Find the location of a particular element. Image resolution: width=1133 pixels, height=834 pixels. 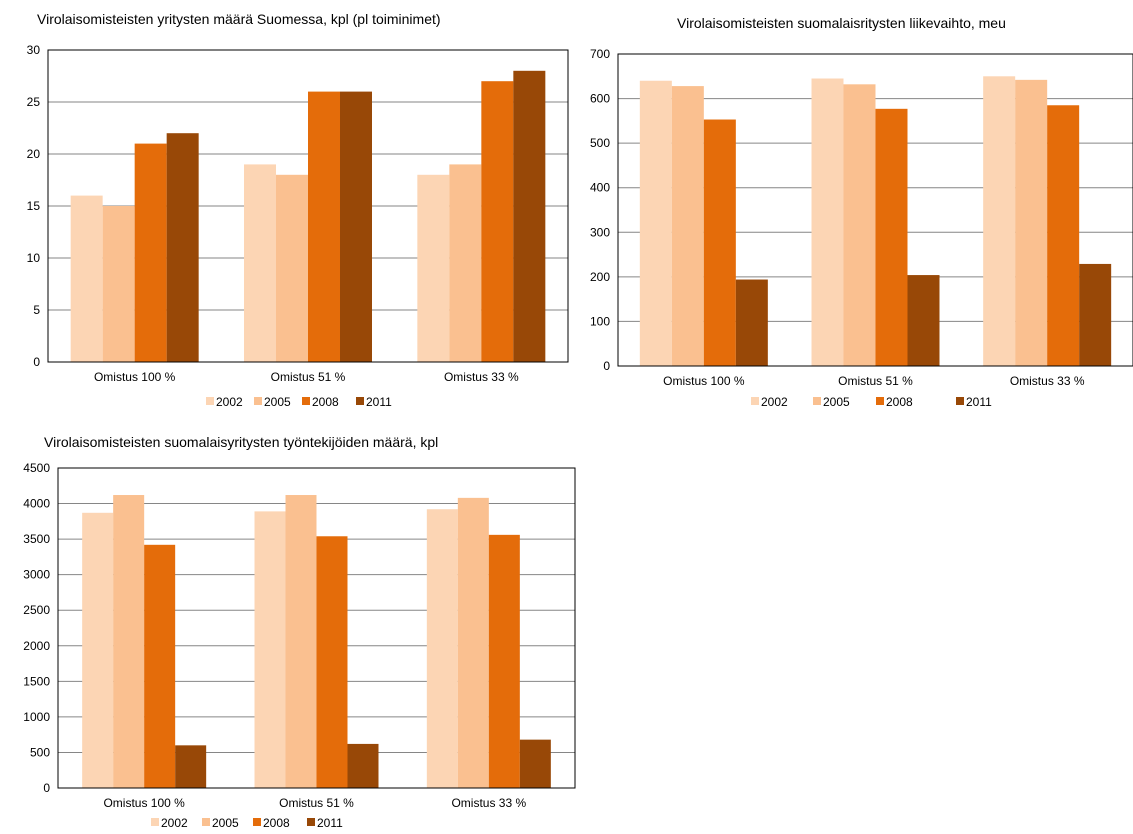

y-tick-label: 15 is located at coordinates (34, 206).